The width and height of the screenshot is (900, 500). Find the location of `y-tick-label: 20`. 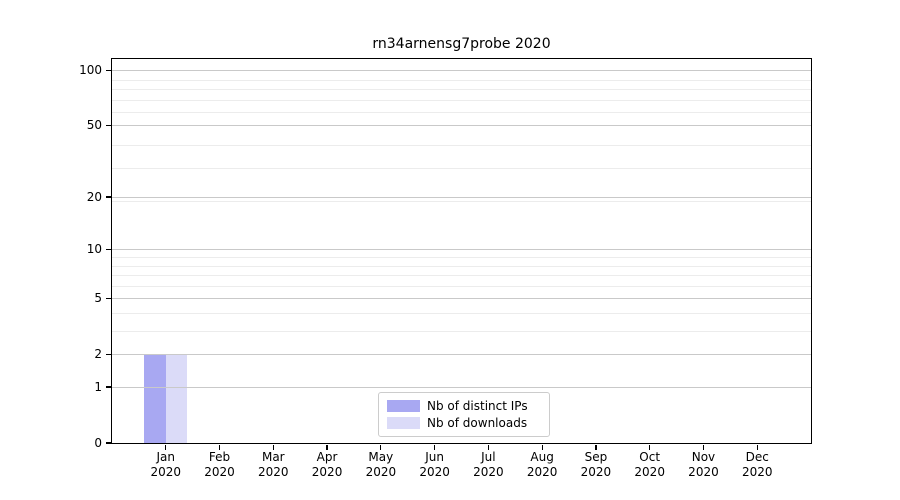

y-tick-label: 20 is located at coordinates (94, 196).